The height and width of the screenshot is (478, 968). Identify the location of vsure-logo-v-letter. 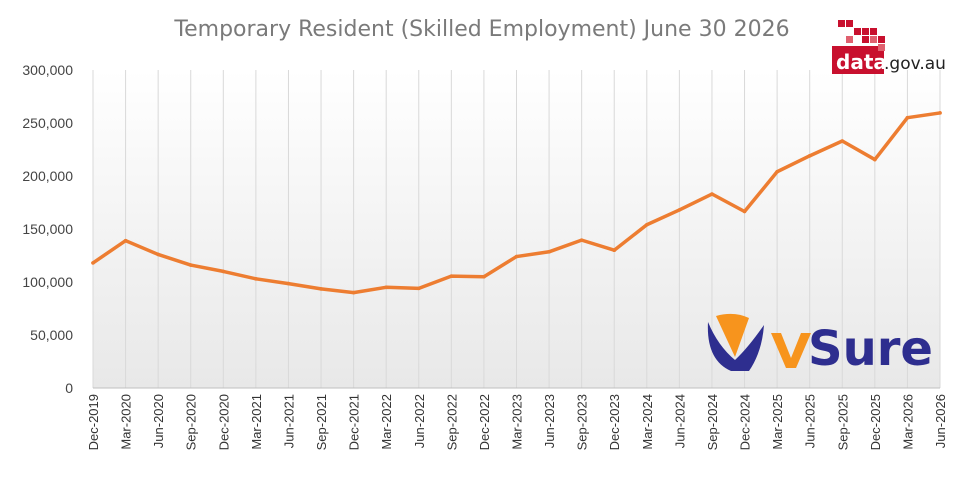
(791, 350).